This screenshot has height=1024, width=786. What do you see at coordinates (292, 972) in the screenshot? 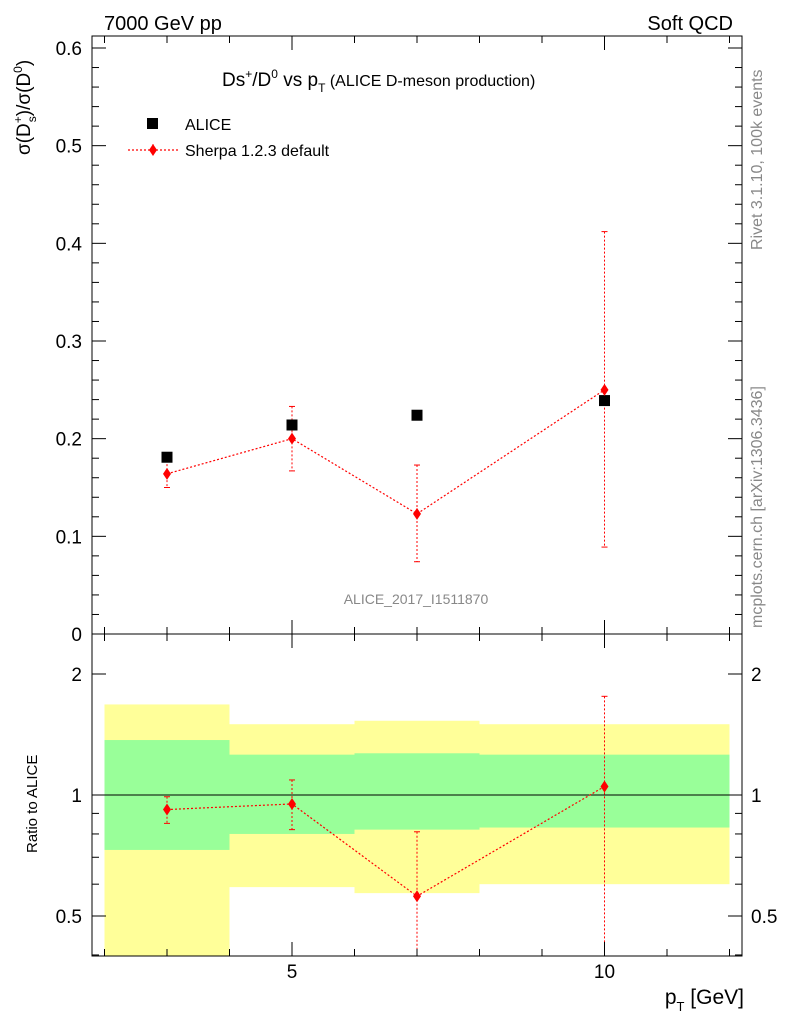
I see `ratio-x-tick-label: 5` at bounding box center [292, 972].